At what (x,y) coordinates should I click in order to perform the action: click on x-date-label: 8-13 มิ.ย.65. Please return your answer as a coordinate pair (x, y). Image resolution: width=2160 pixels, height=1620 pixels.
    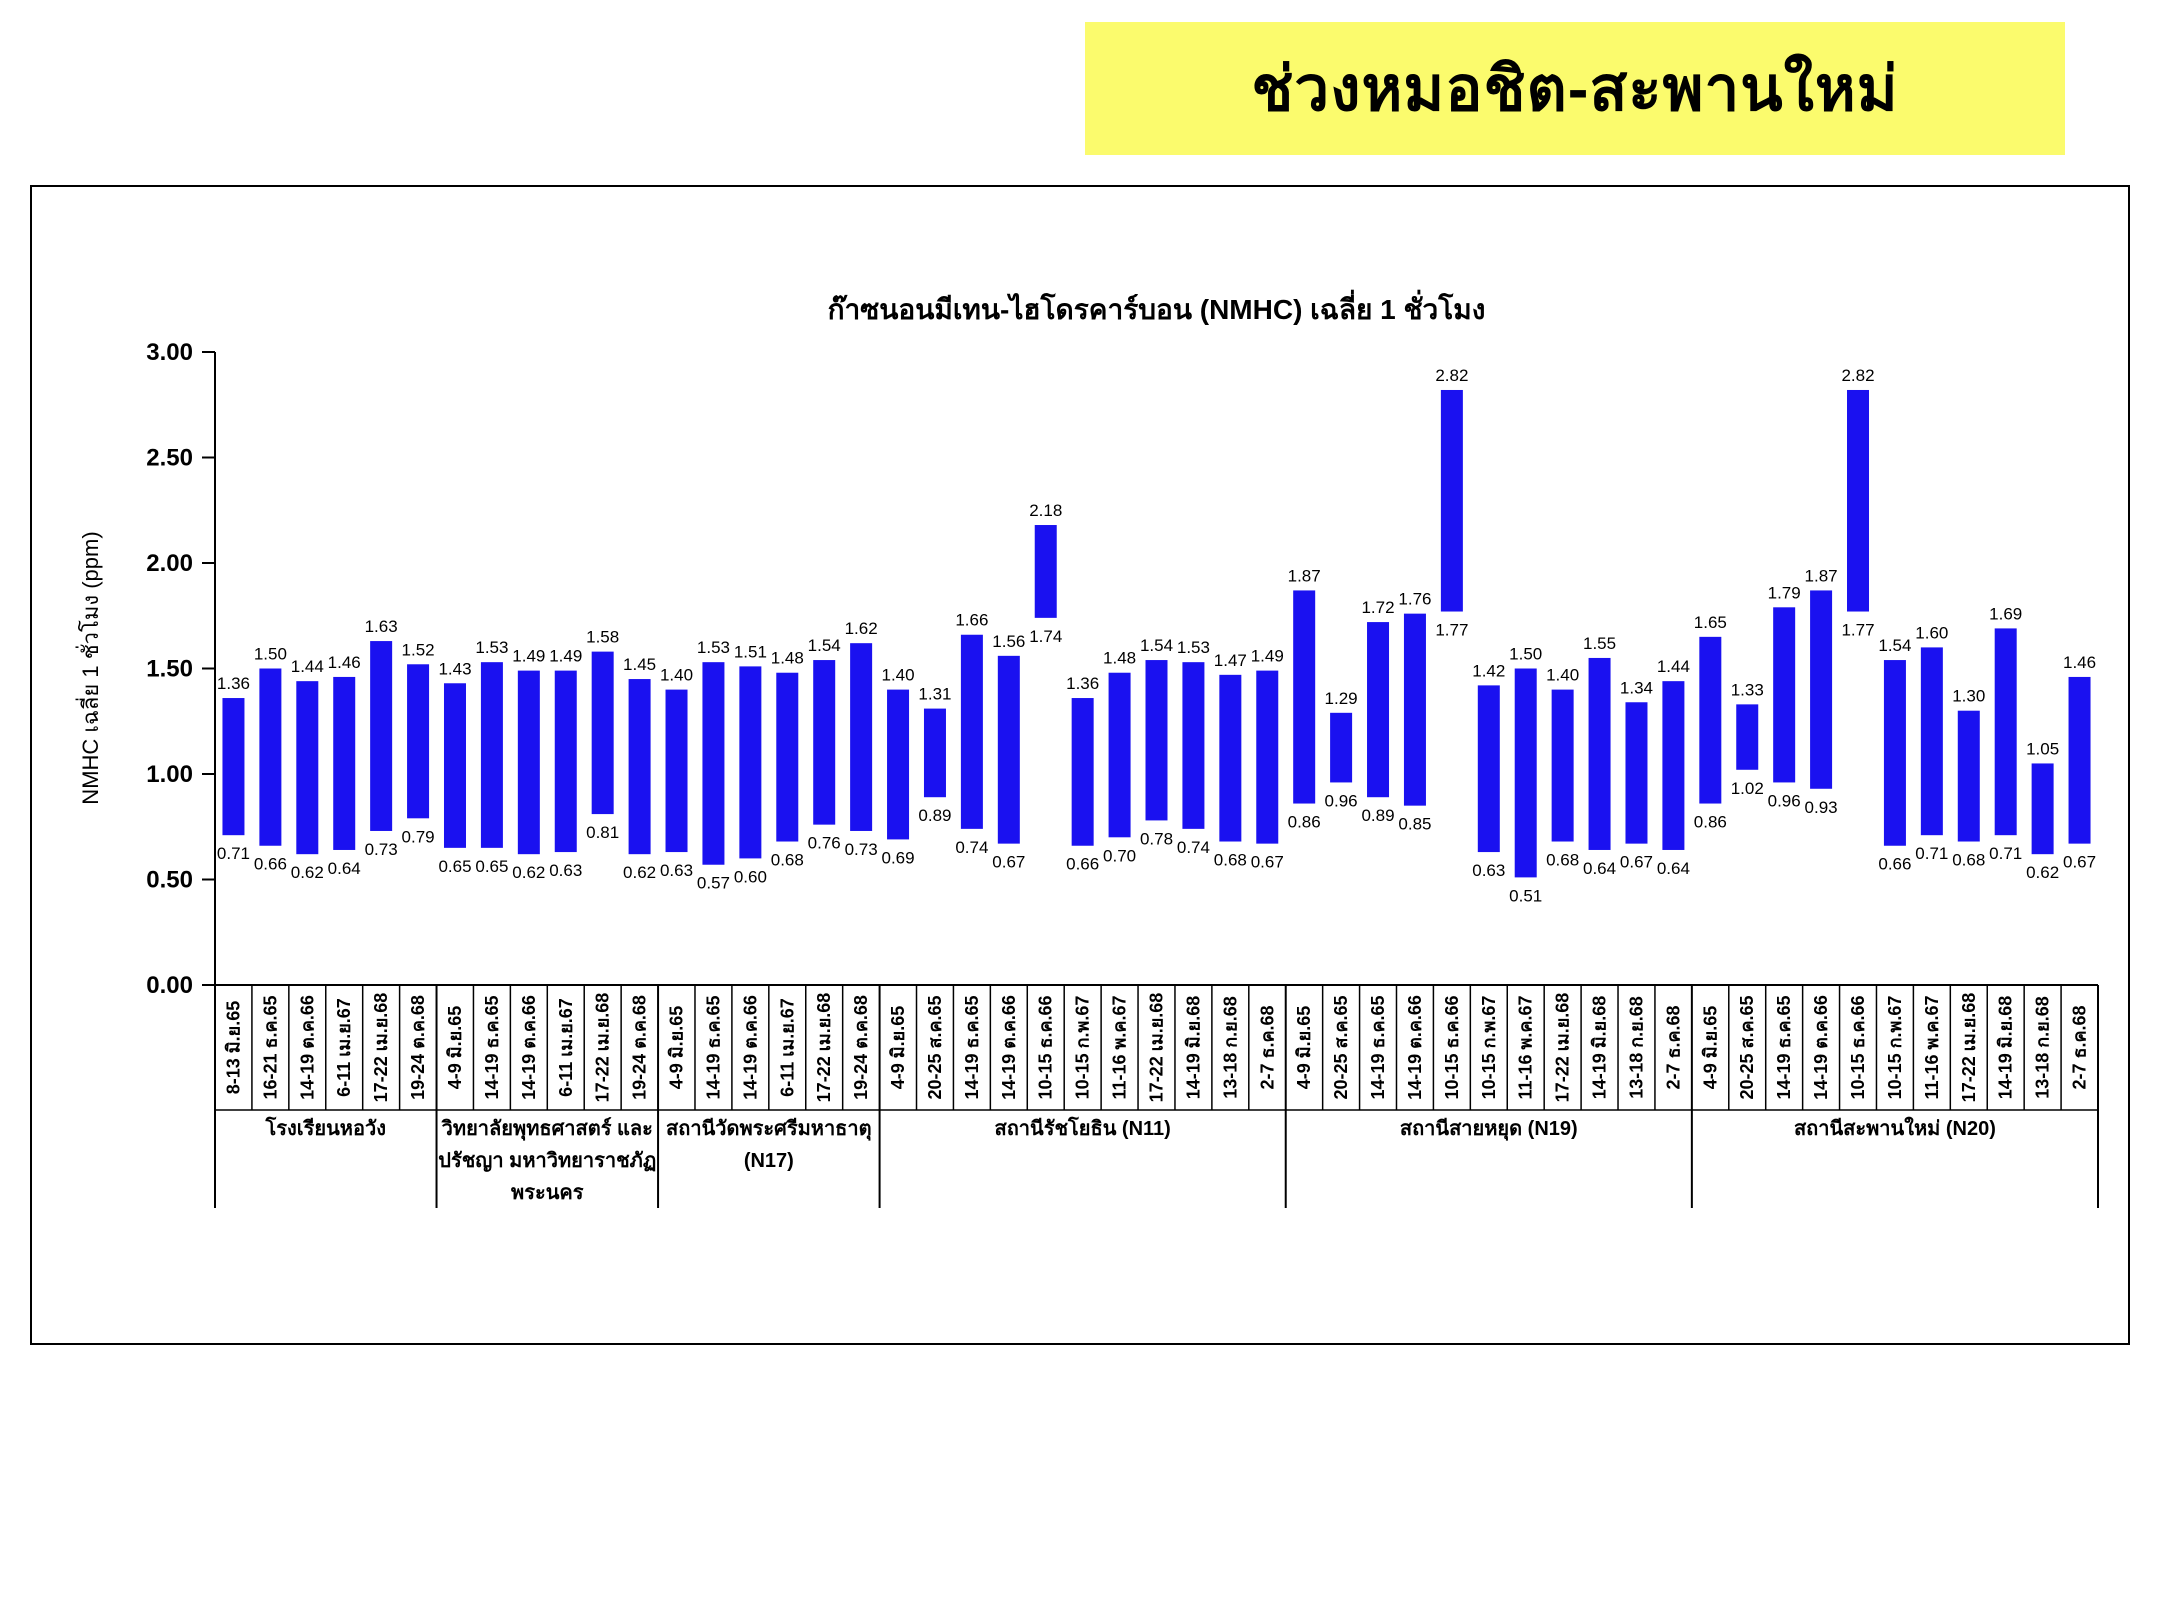
    Looking at the image, I should click on (233, 1047).